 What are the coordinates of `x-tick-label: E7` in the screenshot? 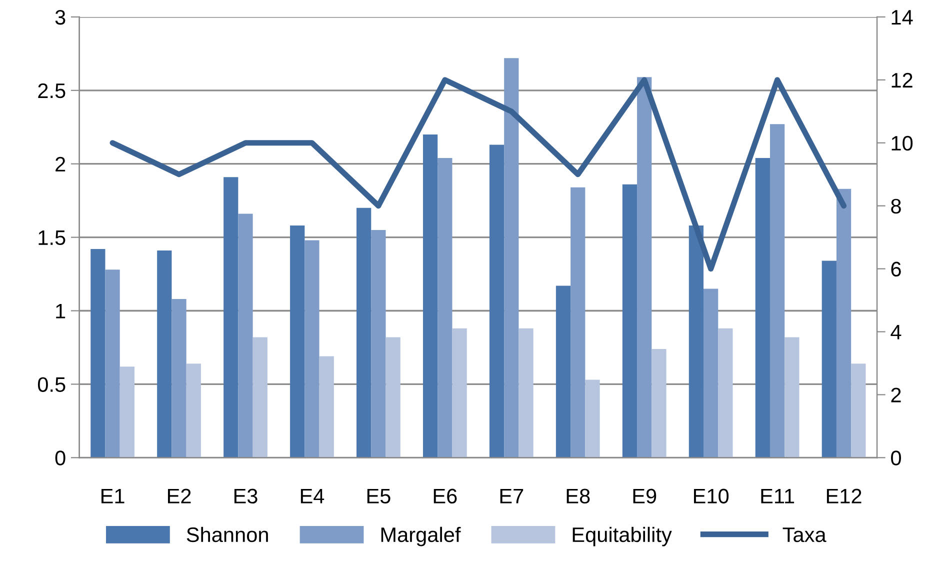 It's located at (512, 496).